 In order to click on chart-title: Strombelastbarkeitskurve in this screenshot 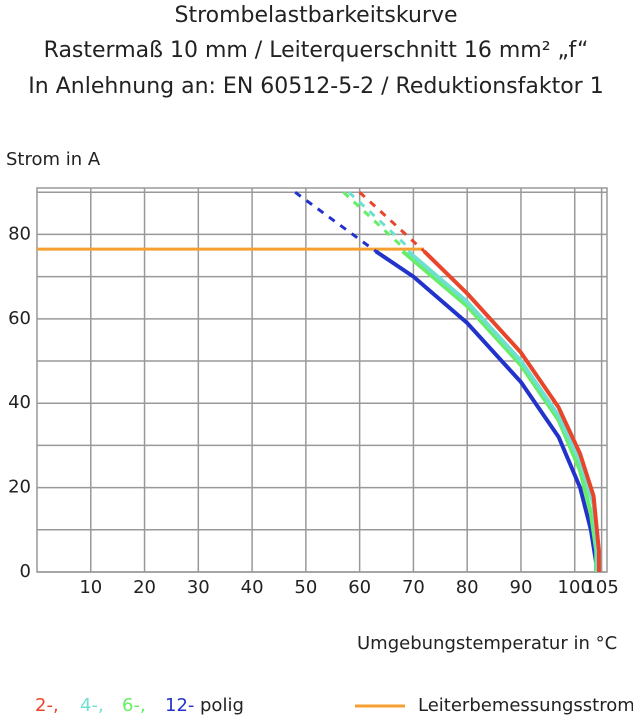, I will do `click(315, 15)`.